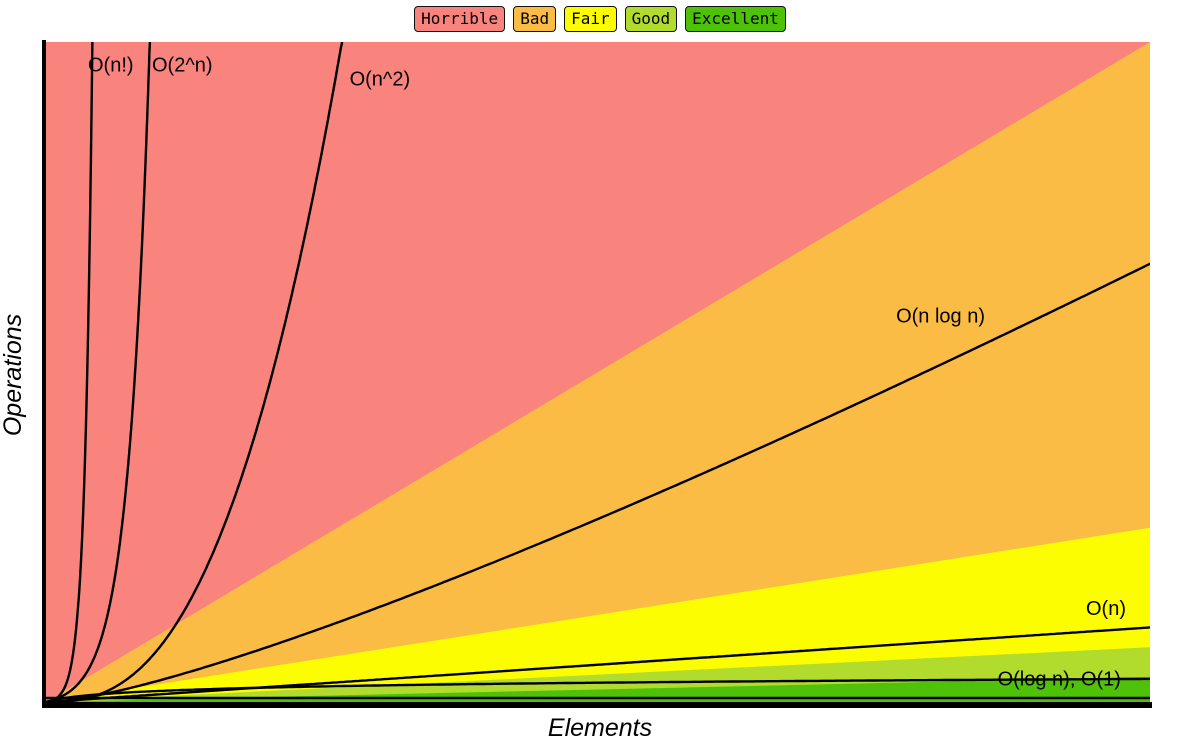  Describe the element at coordinates (535, 19) in the screenshot. I see `legend-item-bad: Bad` at that location.